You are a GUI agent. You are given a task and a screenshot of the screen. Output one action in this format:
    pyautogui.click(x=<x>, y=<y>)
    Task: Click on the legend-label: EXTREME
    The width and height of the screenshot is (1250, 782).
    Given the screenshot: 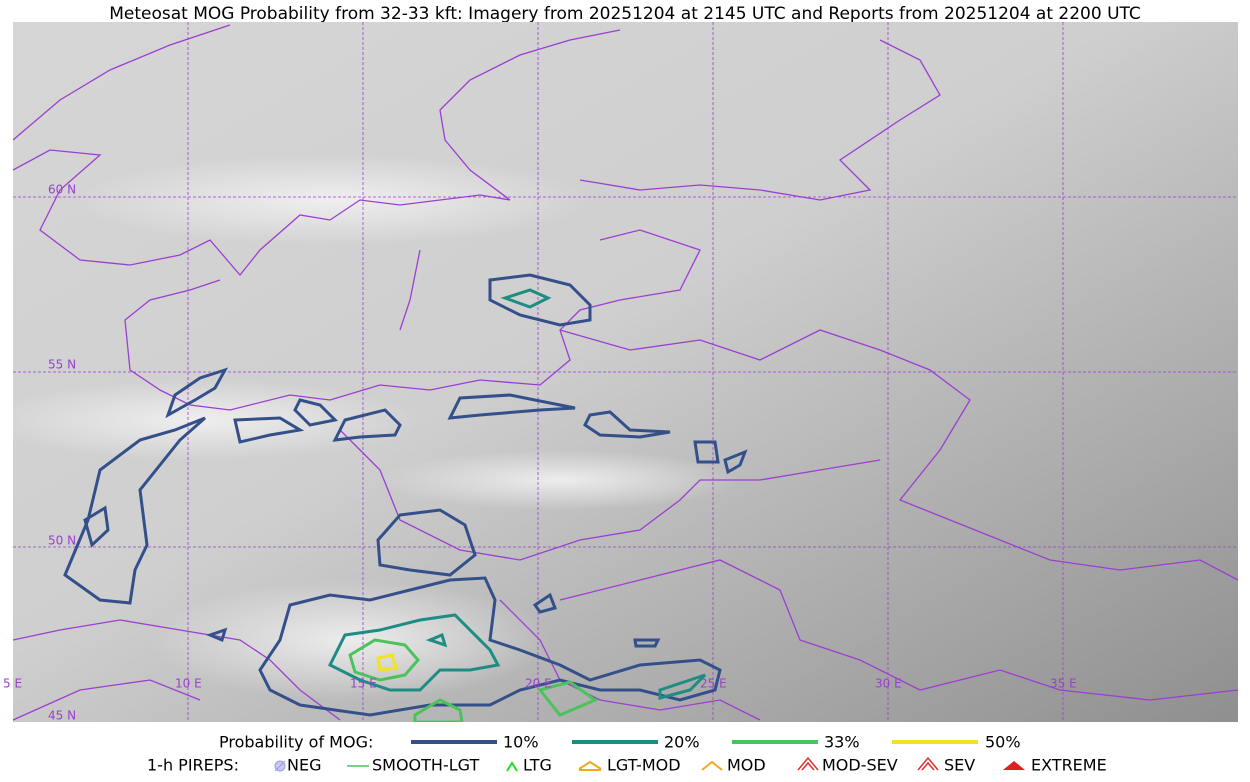 What is the action you would take?
    pyautogui.click(x=1069, y=765)
    